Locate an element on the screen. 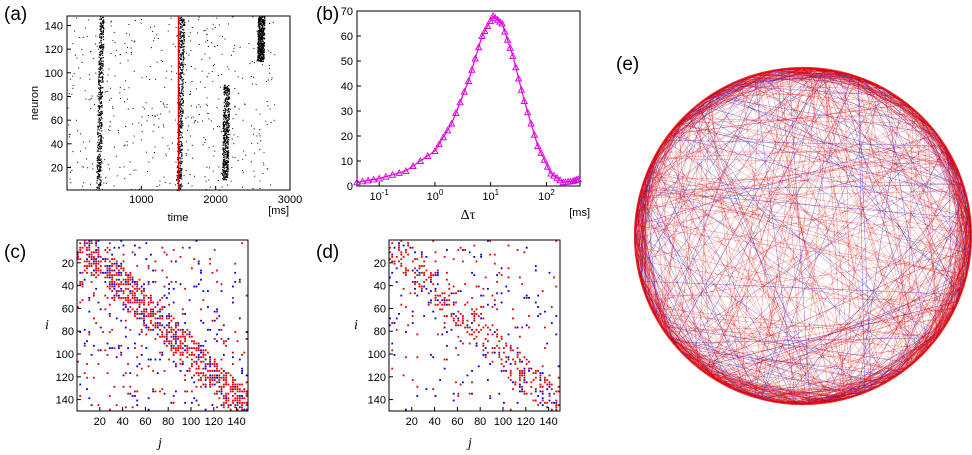 This screenshot has height=455, width=972. y-tick-label: 40 is located at coordinates (57, 145).